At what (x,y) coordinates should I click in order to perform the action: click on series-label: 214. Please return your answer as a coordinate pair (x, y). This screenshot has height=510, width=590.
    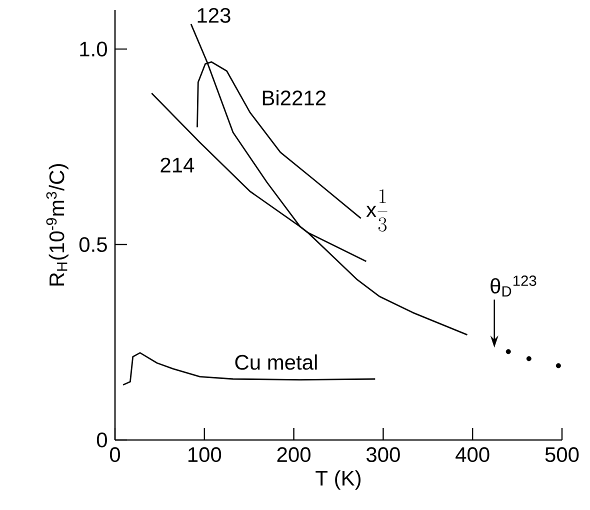
    Looking at the image, I should click on (177, 165).